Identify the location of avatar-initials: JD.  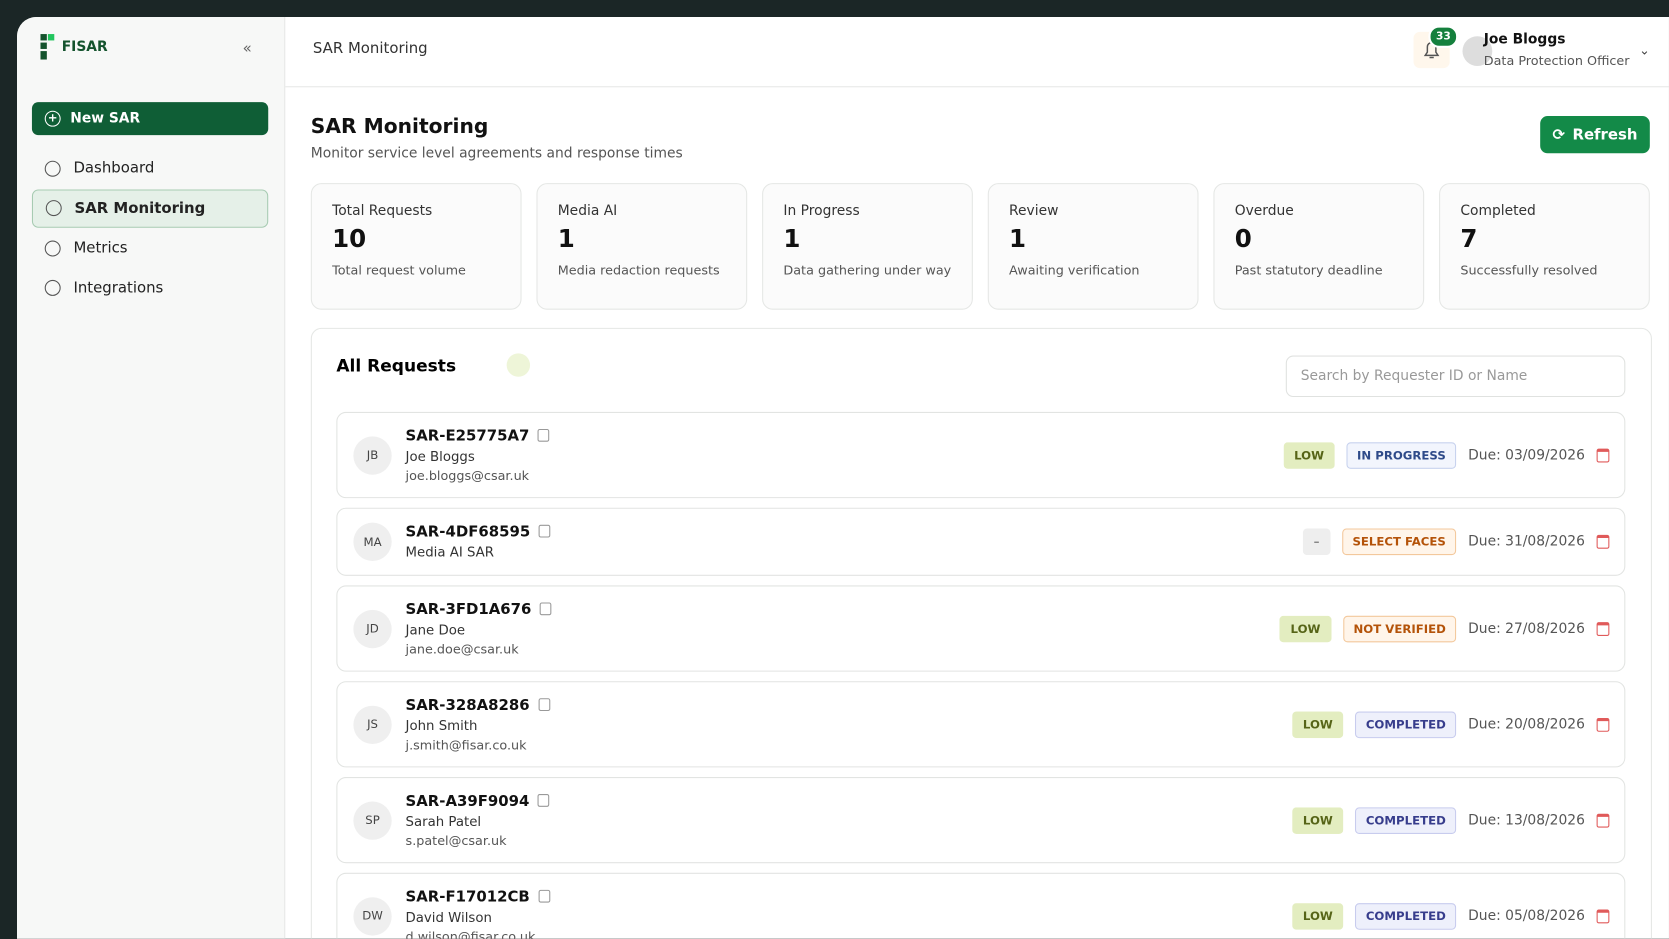
(372, 628).